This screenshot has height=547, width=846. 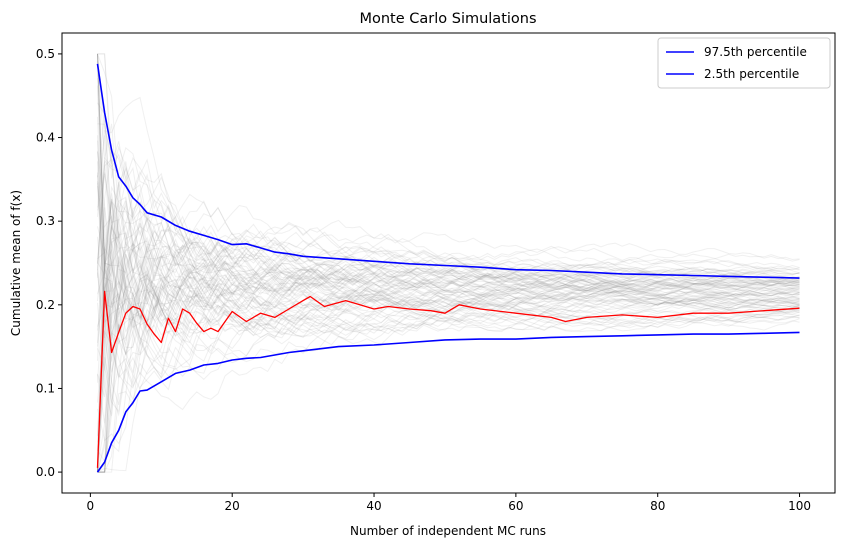 I want to click on legend: 97.5th percentile 2.5th percentile, so click(x=744, y=63).